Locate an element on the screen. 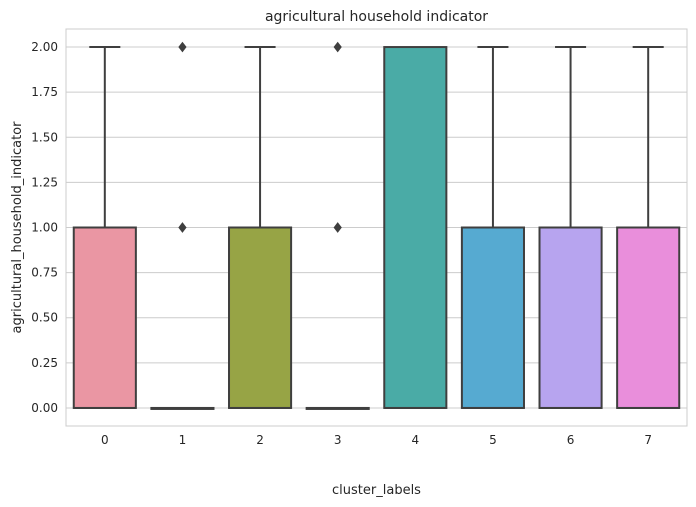  x-tick-label: 2 is located at coordinates (260, 440).